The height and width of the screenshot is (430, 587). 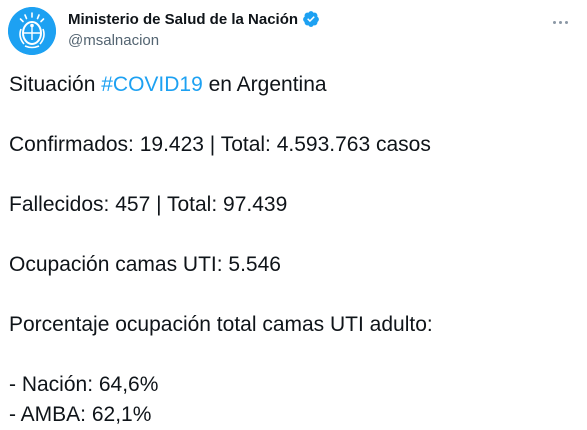 What do you see at coordinates (84, 384) in the screenshot?
I see `tweet-line-nation: - Nación: 64,6%` at bounding box center [84, 384].